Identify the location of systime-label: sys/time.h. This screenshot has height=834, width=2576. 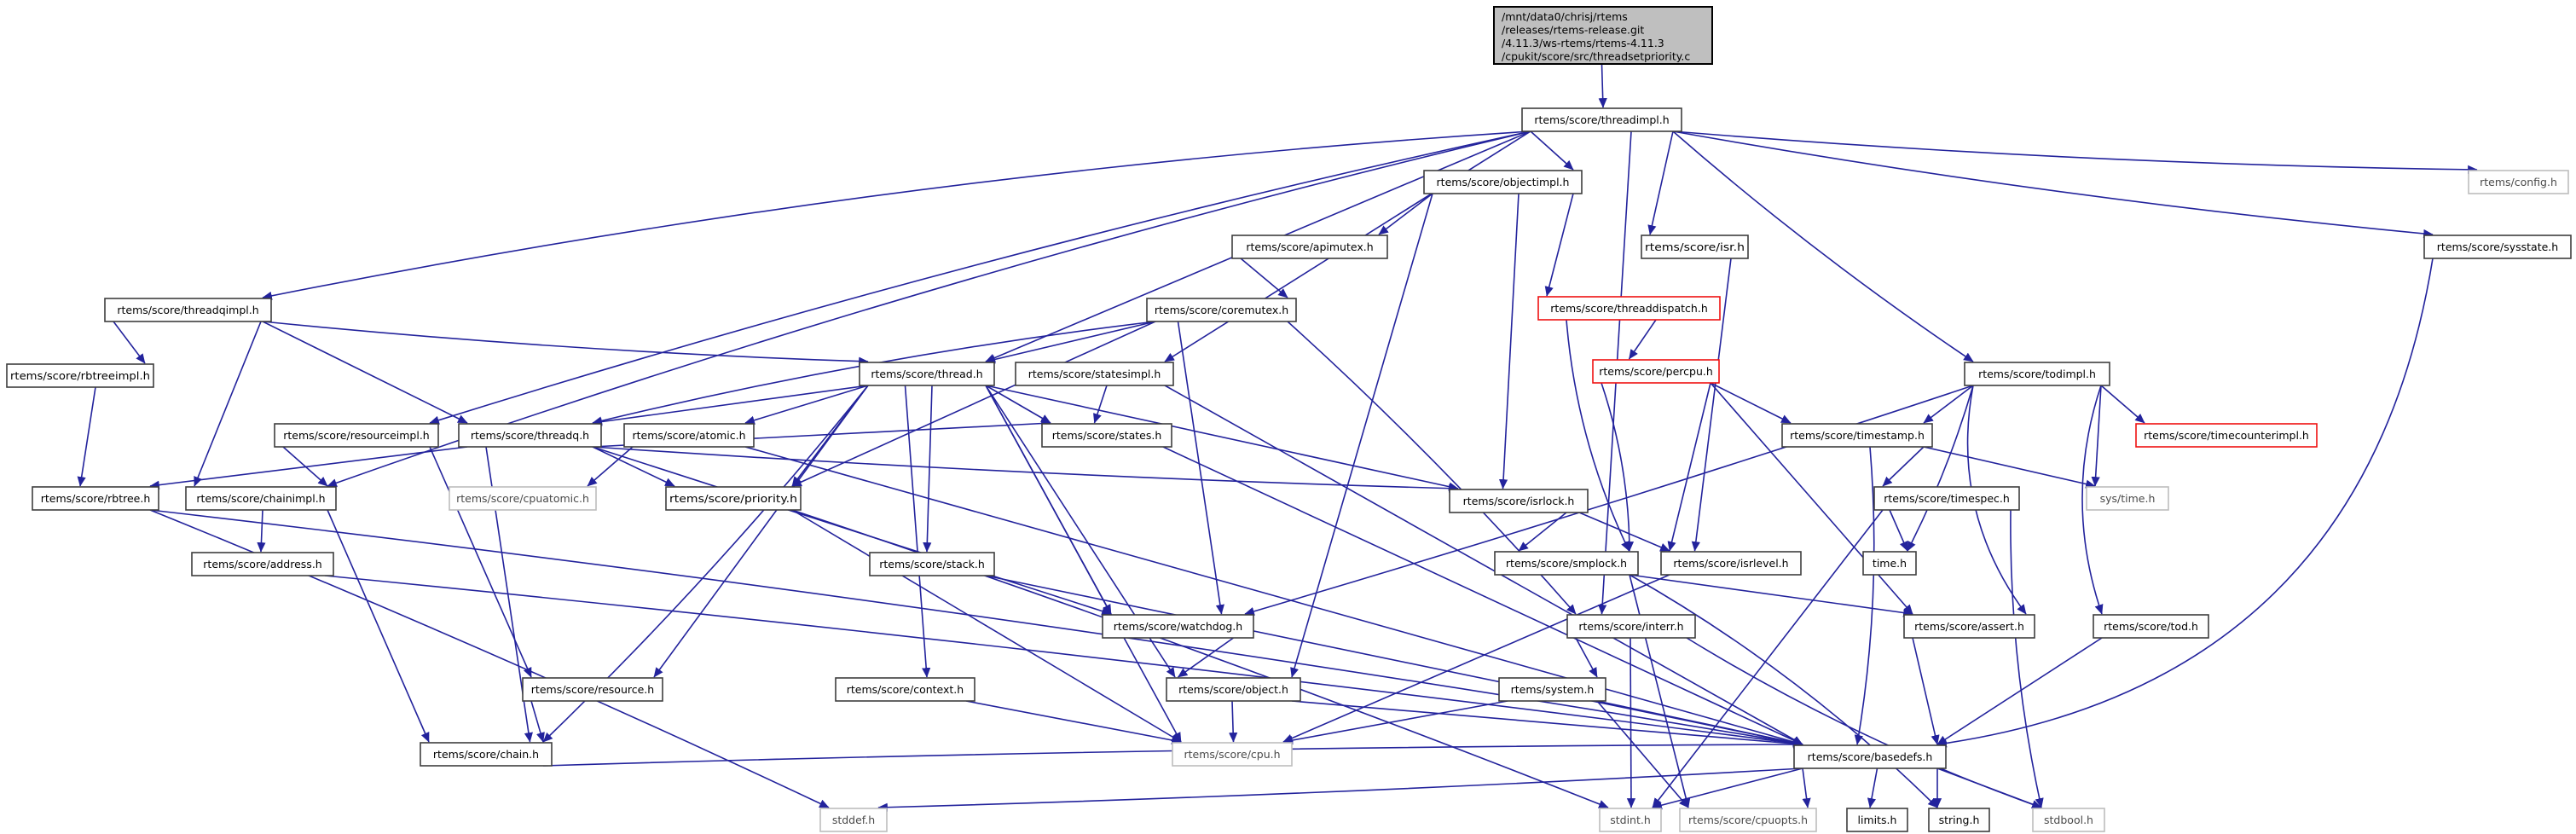
(2128, 498).